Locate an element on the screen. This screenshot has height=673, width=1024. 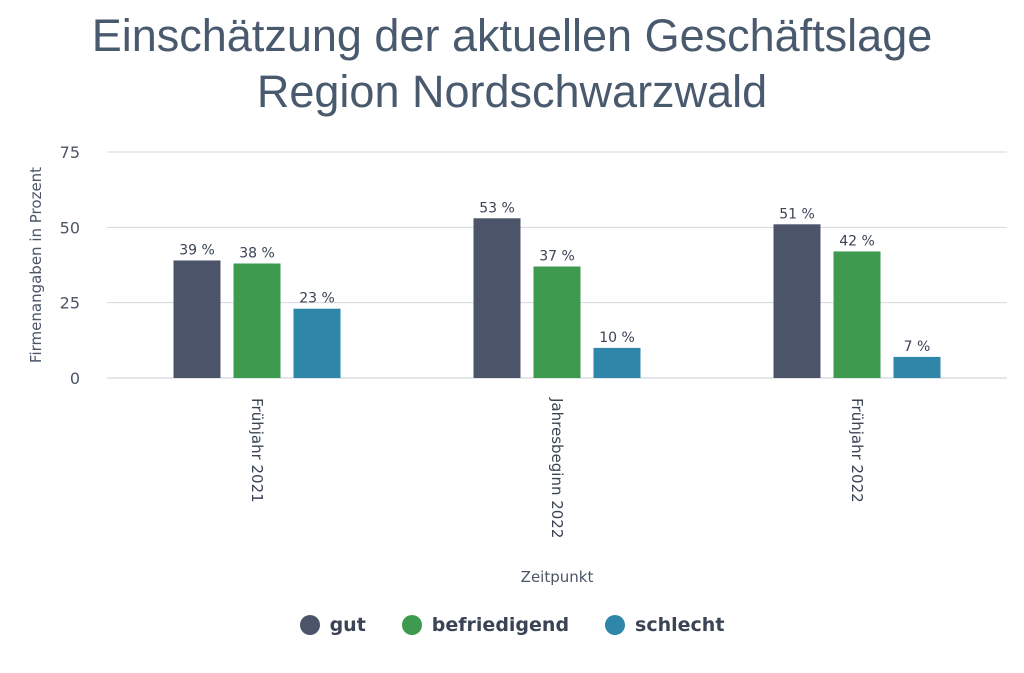
data-label: 51 % is located at coordinates (797, 214).